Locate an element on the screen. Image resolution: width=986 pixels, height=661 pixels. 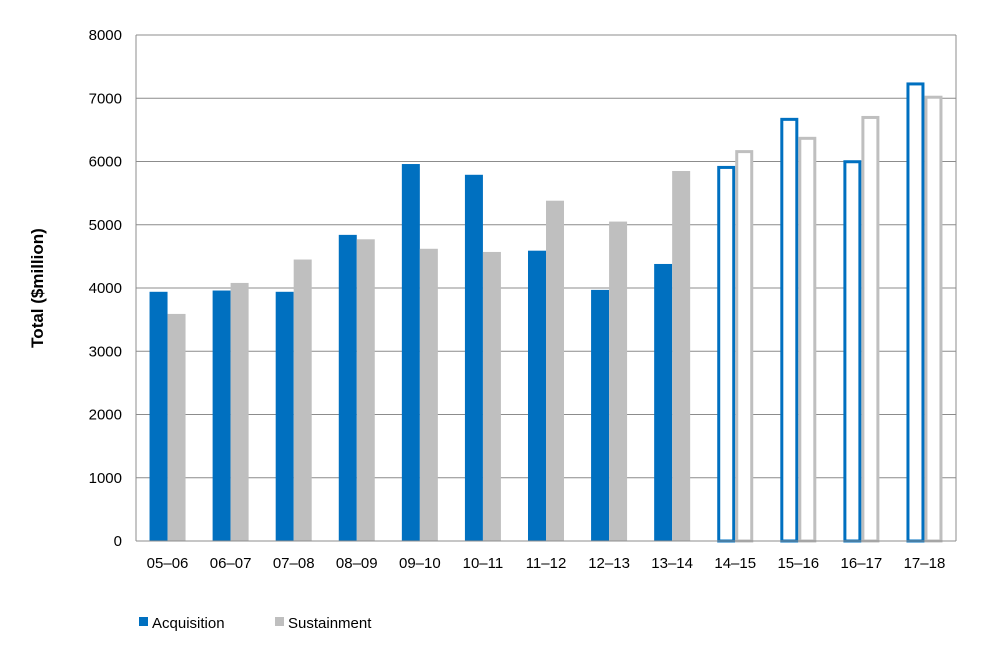
y-tick-label: 3000 is located at coordinates (105, 351).